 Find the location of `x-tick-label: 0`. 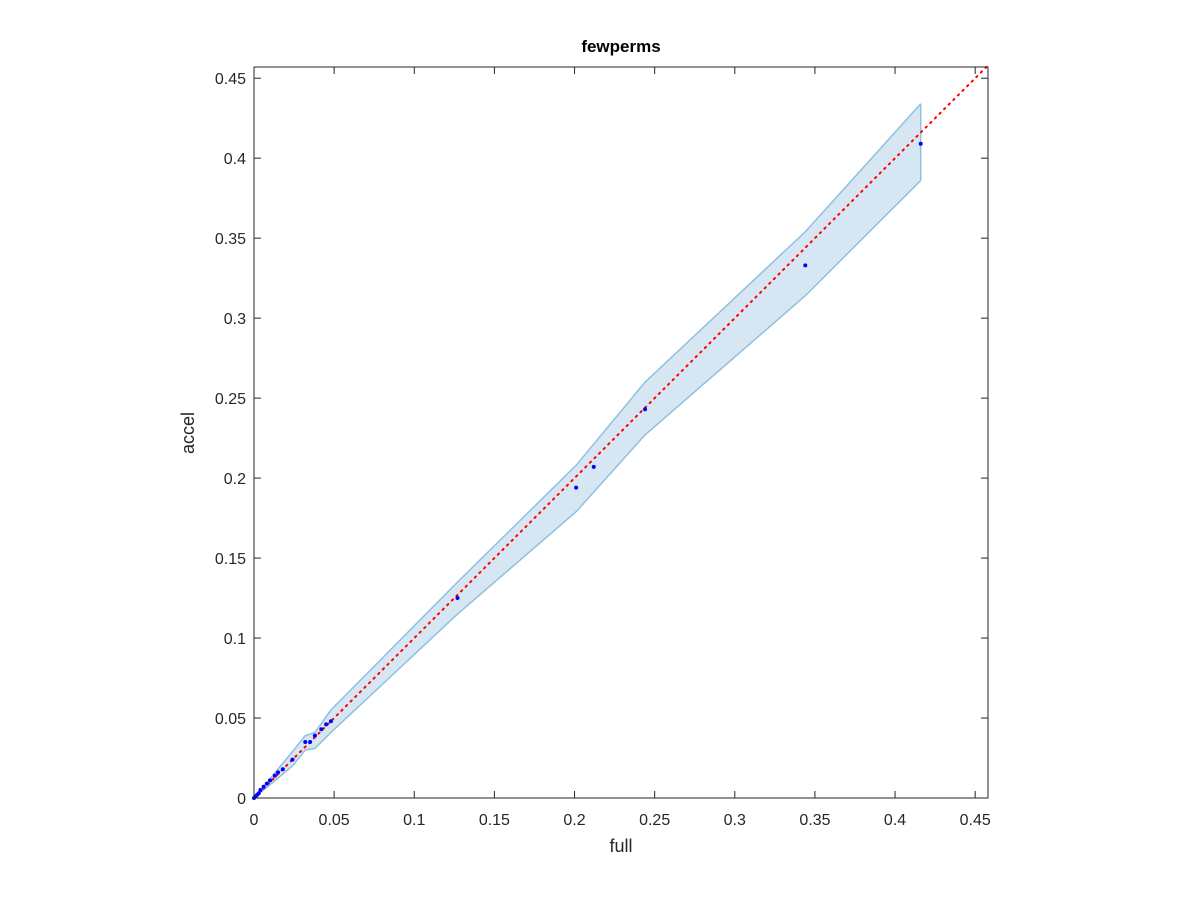

x-tick-label: 0 is located at coordinates (254, 820).